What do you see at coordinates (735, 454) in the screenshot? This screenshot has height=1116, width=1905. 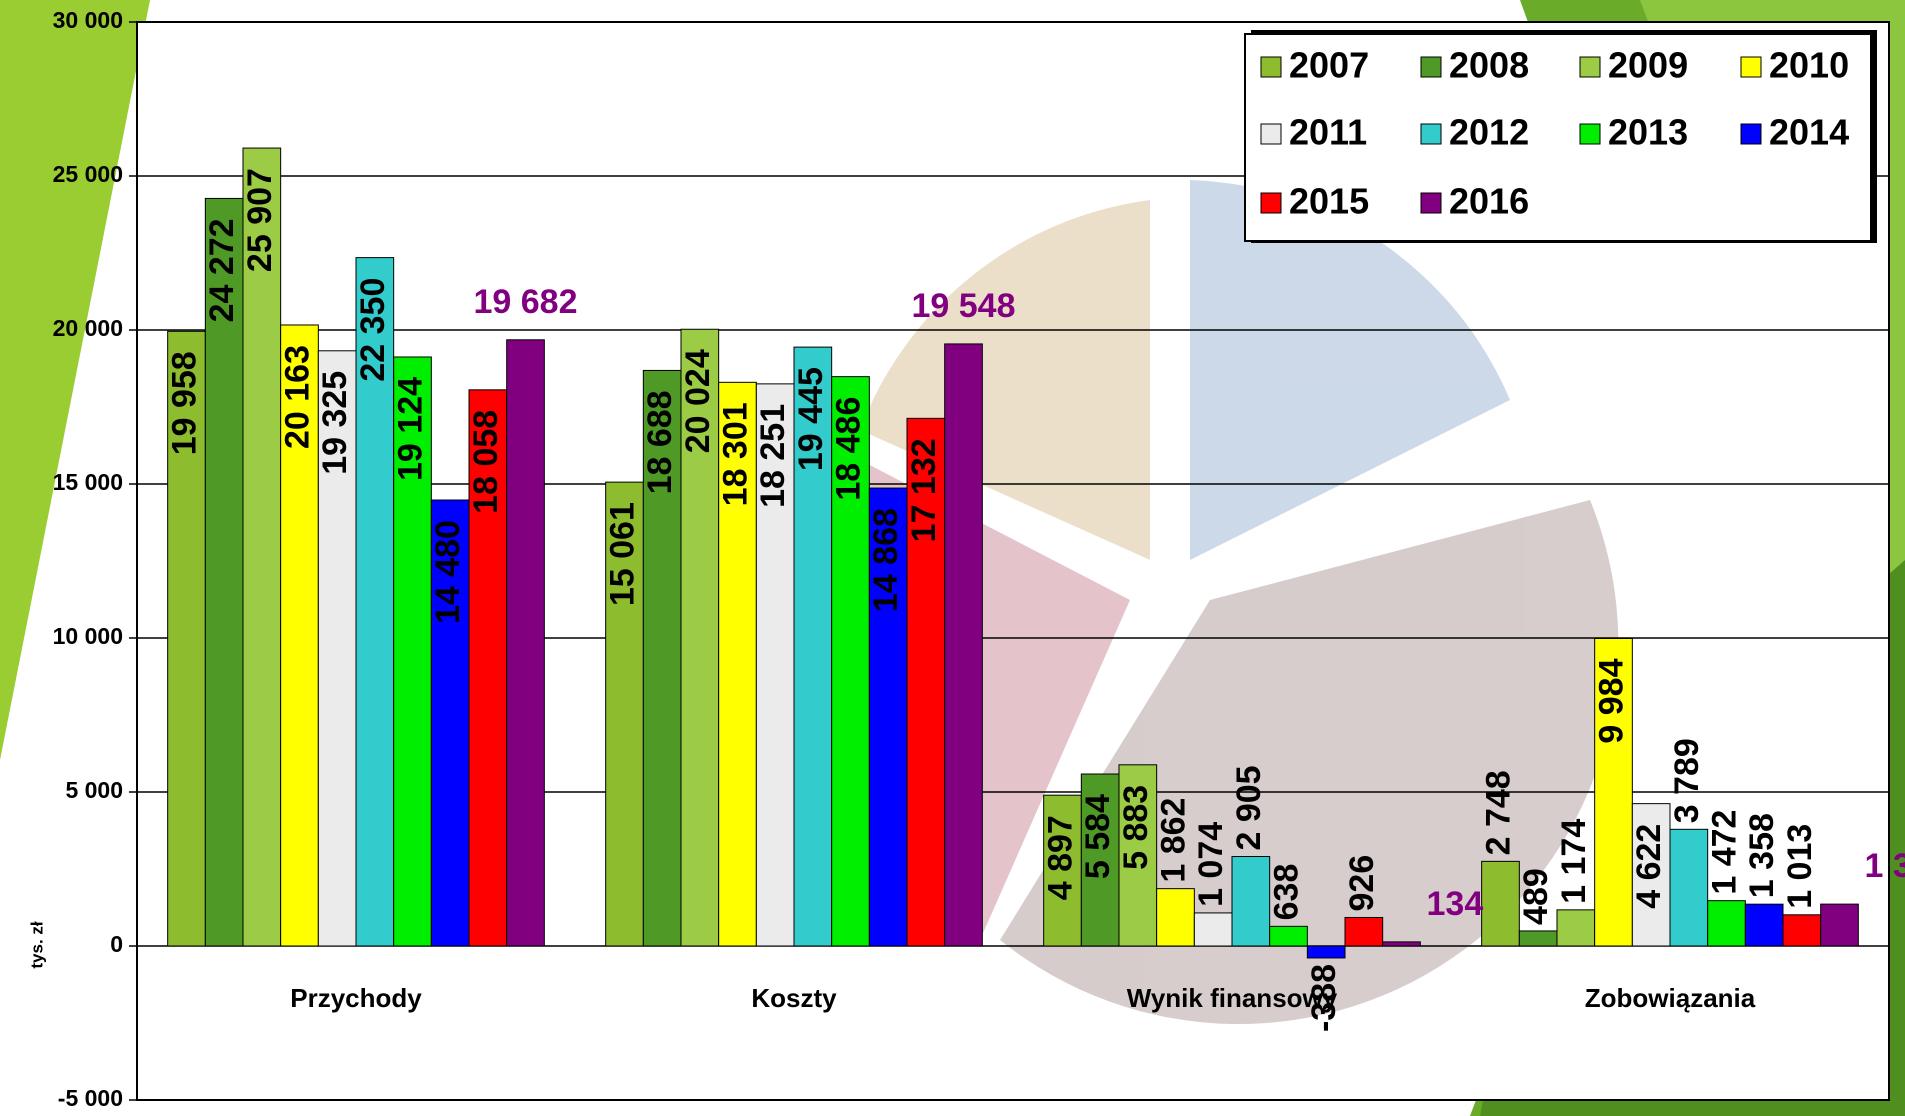 I see `data-label: 18 301` at bounding box center [735, 454].